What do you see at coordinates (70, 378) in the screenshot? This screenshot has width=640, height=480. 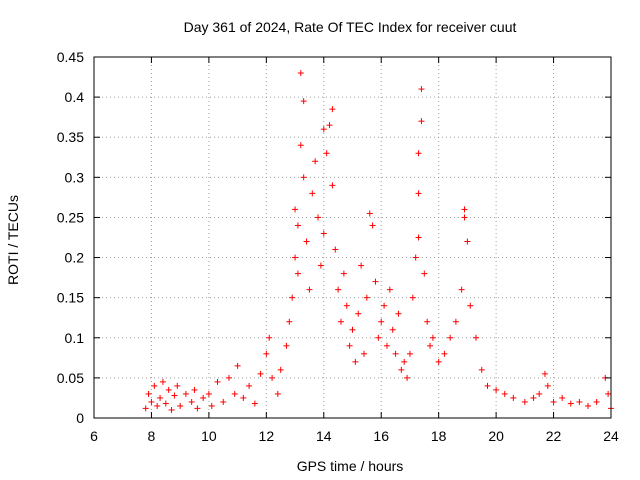 I see `y-tick-label: 0.05` at bounding box center [70, 378].